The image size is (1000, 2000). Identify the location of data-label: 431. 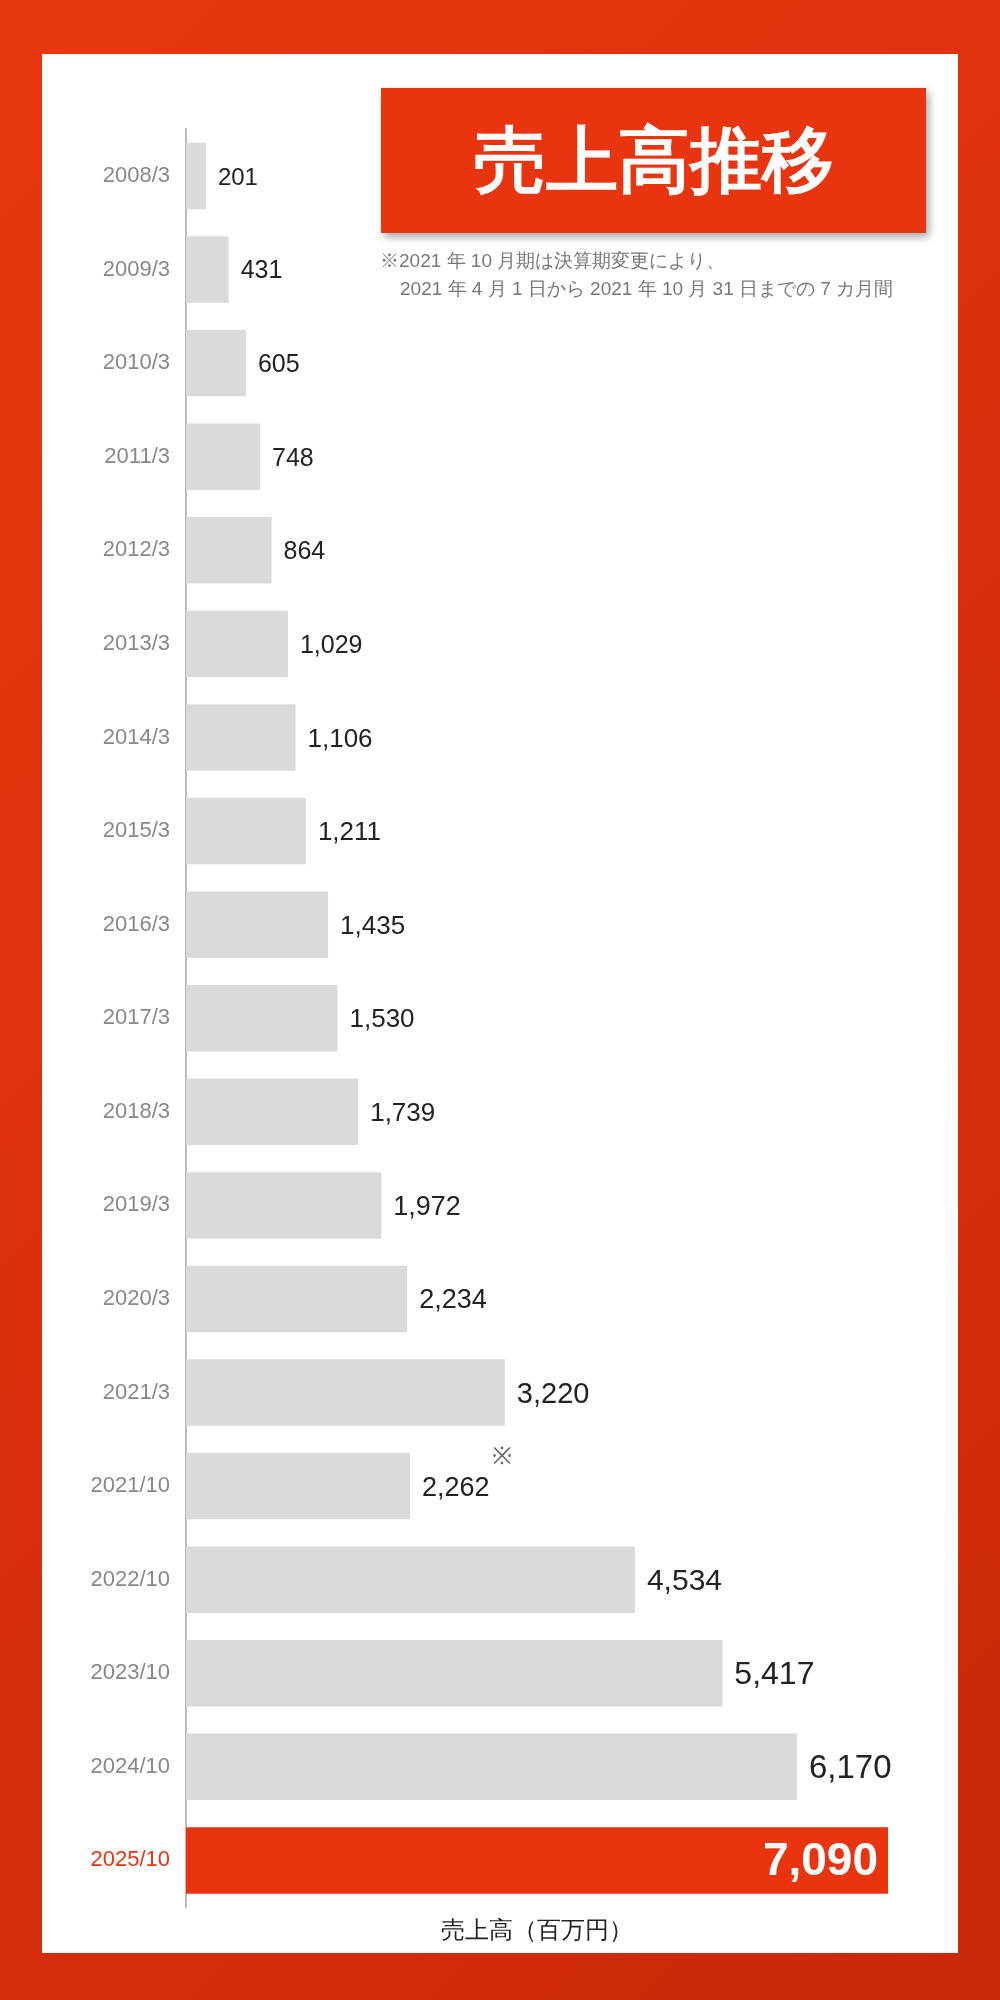
(261, 269).